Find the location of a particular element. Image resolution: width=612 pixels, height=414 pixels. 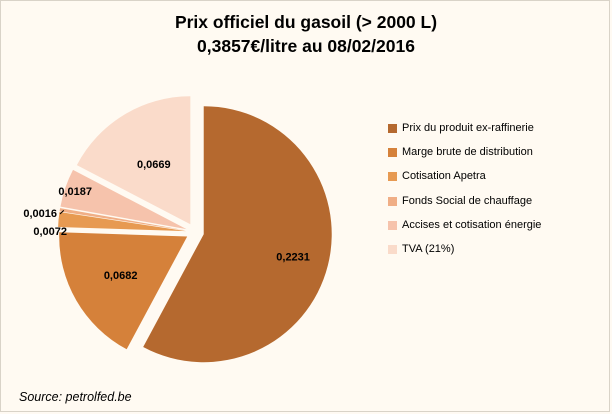

data-label-3: 0,0072 is located at coordinates (50, 232).